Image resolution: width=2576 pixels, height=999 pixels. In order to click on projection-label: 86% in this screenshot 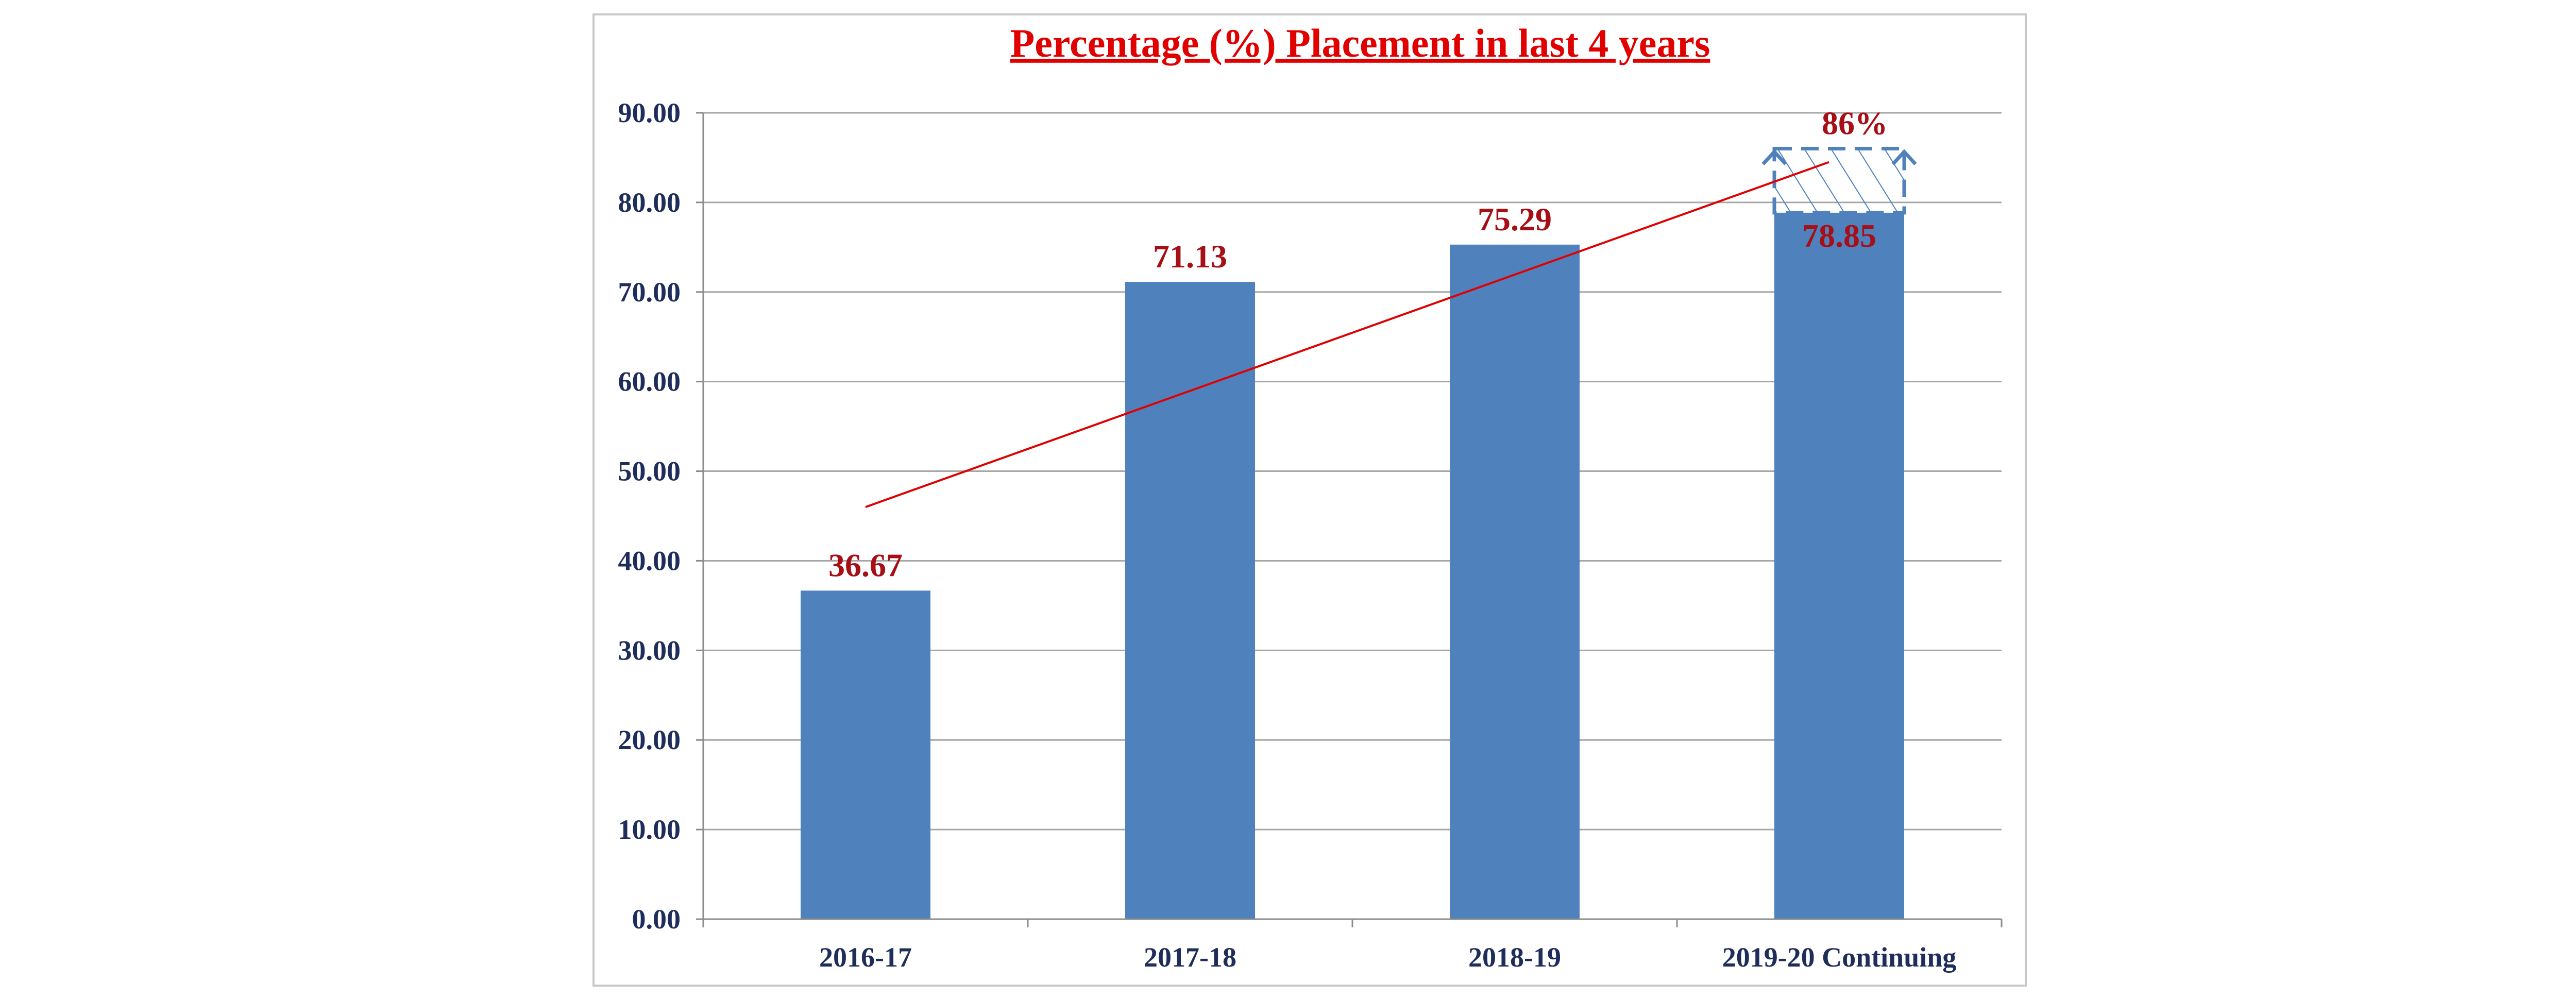, I will do `click(1855, 124)`.